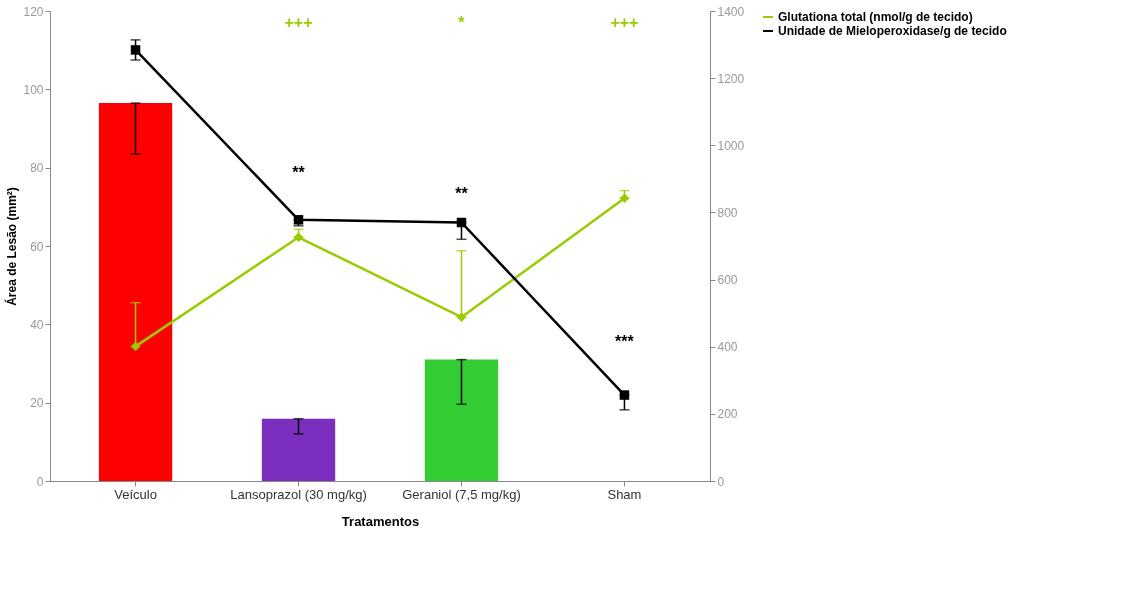  What do you see at coordinates (731, 78) in the screenshot?
I see `y2-tick-label: 1200` at bounding box center [731, 78].